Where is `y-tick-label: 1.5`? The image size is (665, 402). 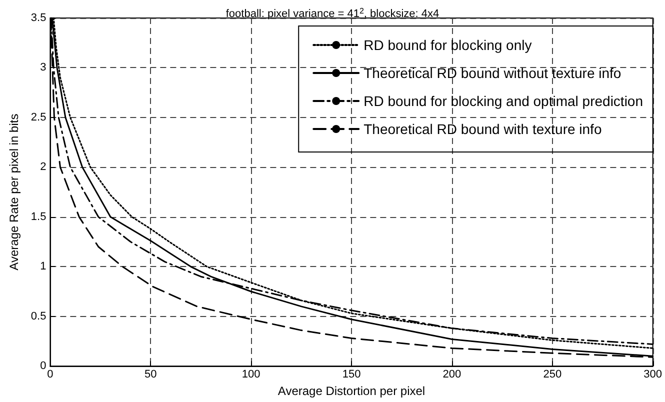
y-tick-label: 1.5 is located at coordinates (38, 216).